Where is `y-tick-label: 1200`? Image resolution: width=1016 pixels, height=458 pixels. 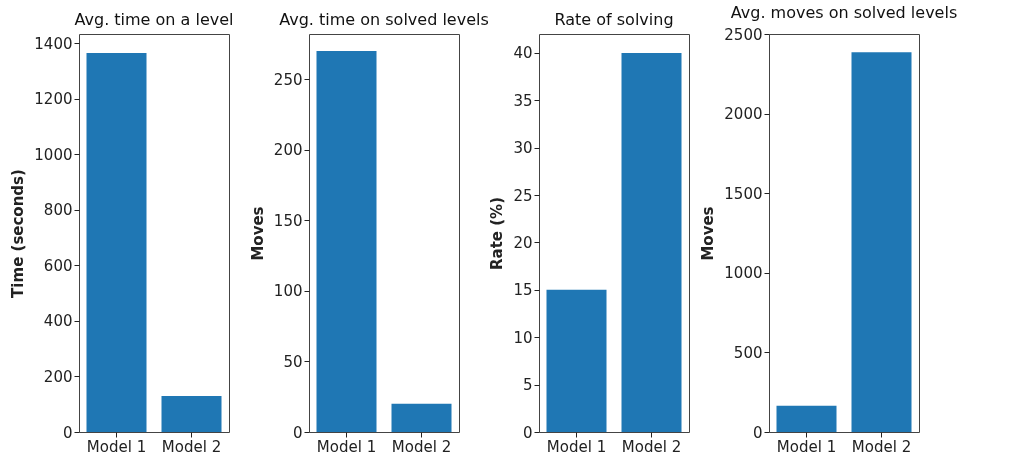 y-tick-label: 1200 is located at coordinates (53, 99).